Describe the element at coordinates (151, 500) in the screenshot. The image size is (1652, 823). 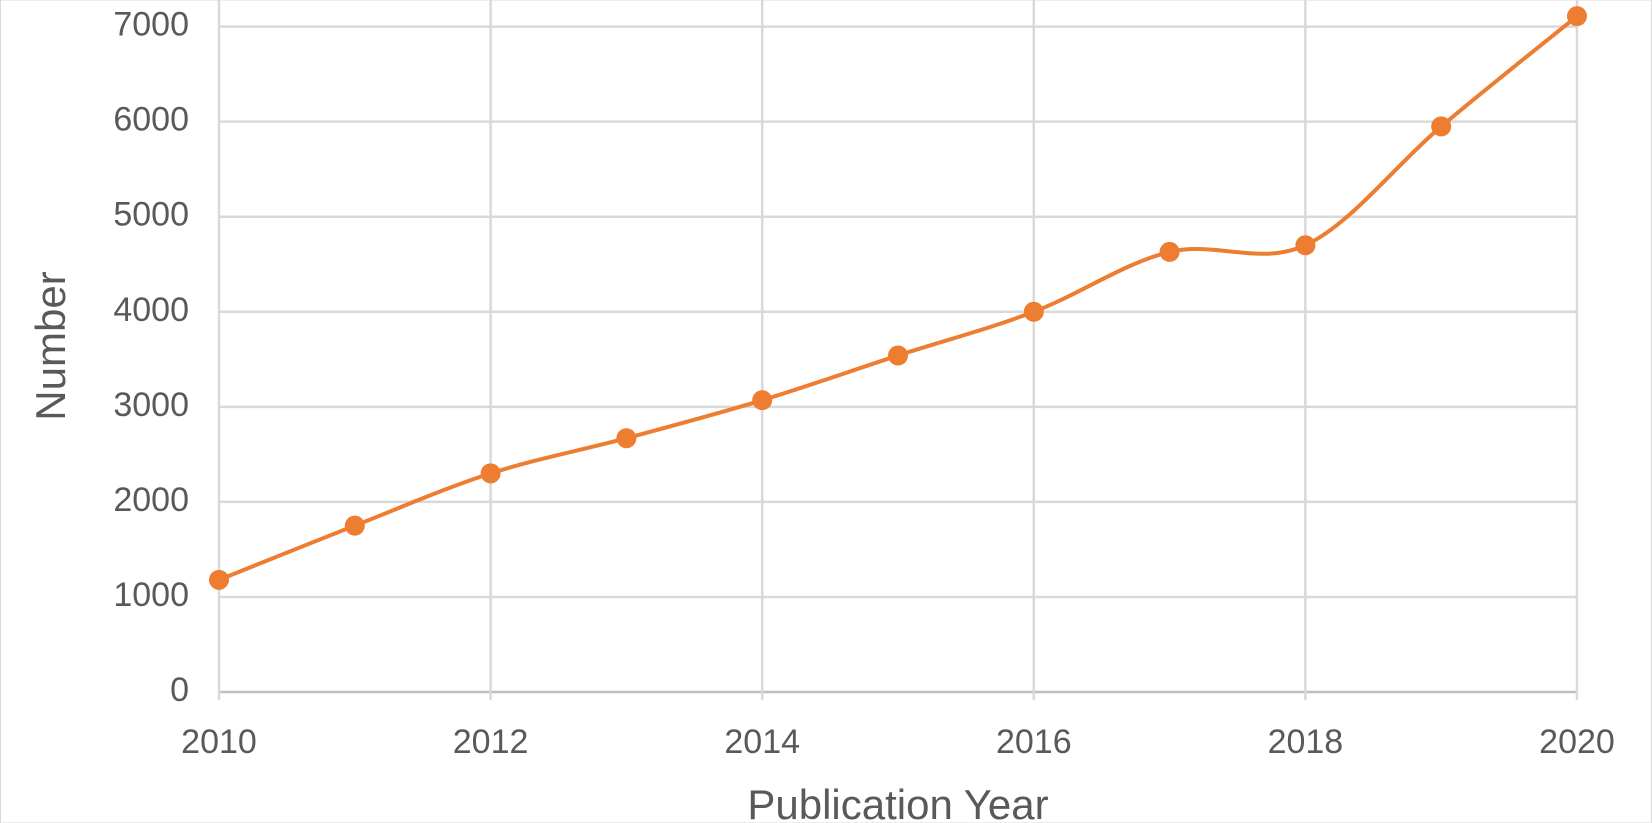
I see `y-tick-label: 2000` at that location.